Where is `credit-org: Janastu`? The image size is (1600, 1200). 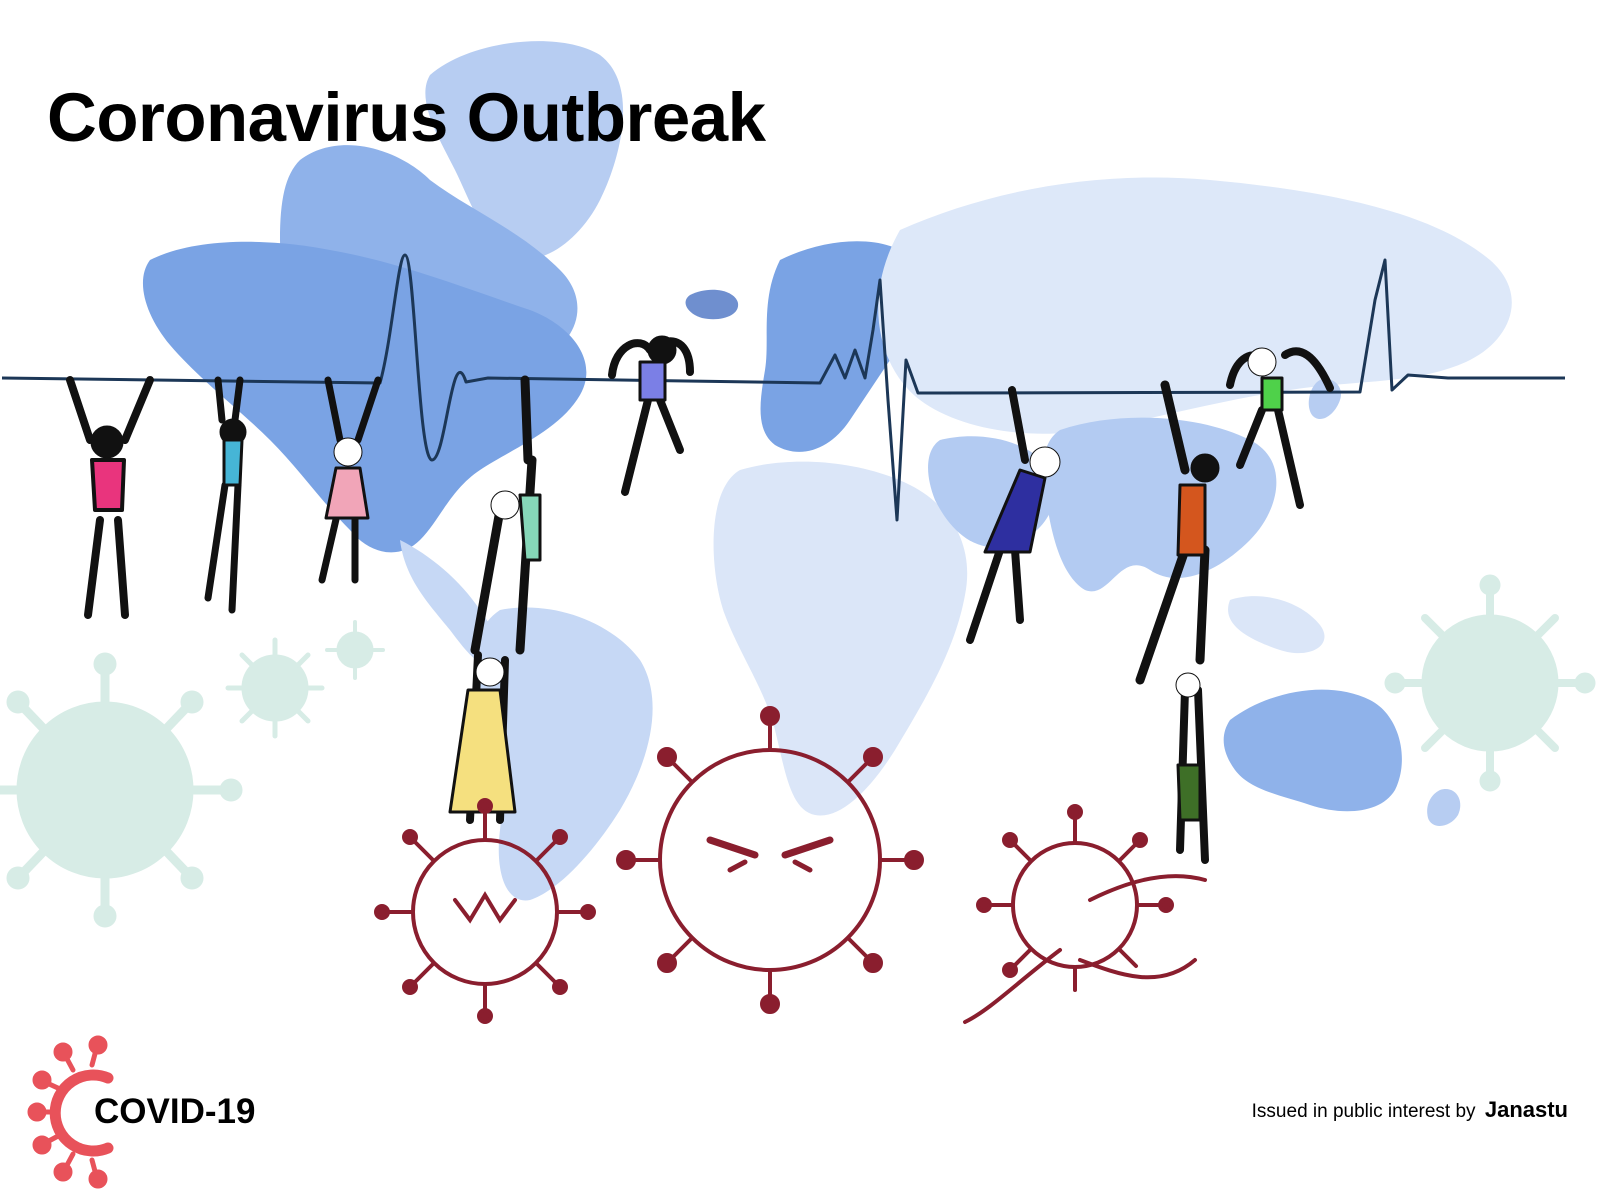 credit-org: Janastu is located at coordinates (1526, 1109).